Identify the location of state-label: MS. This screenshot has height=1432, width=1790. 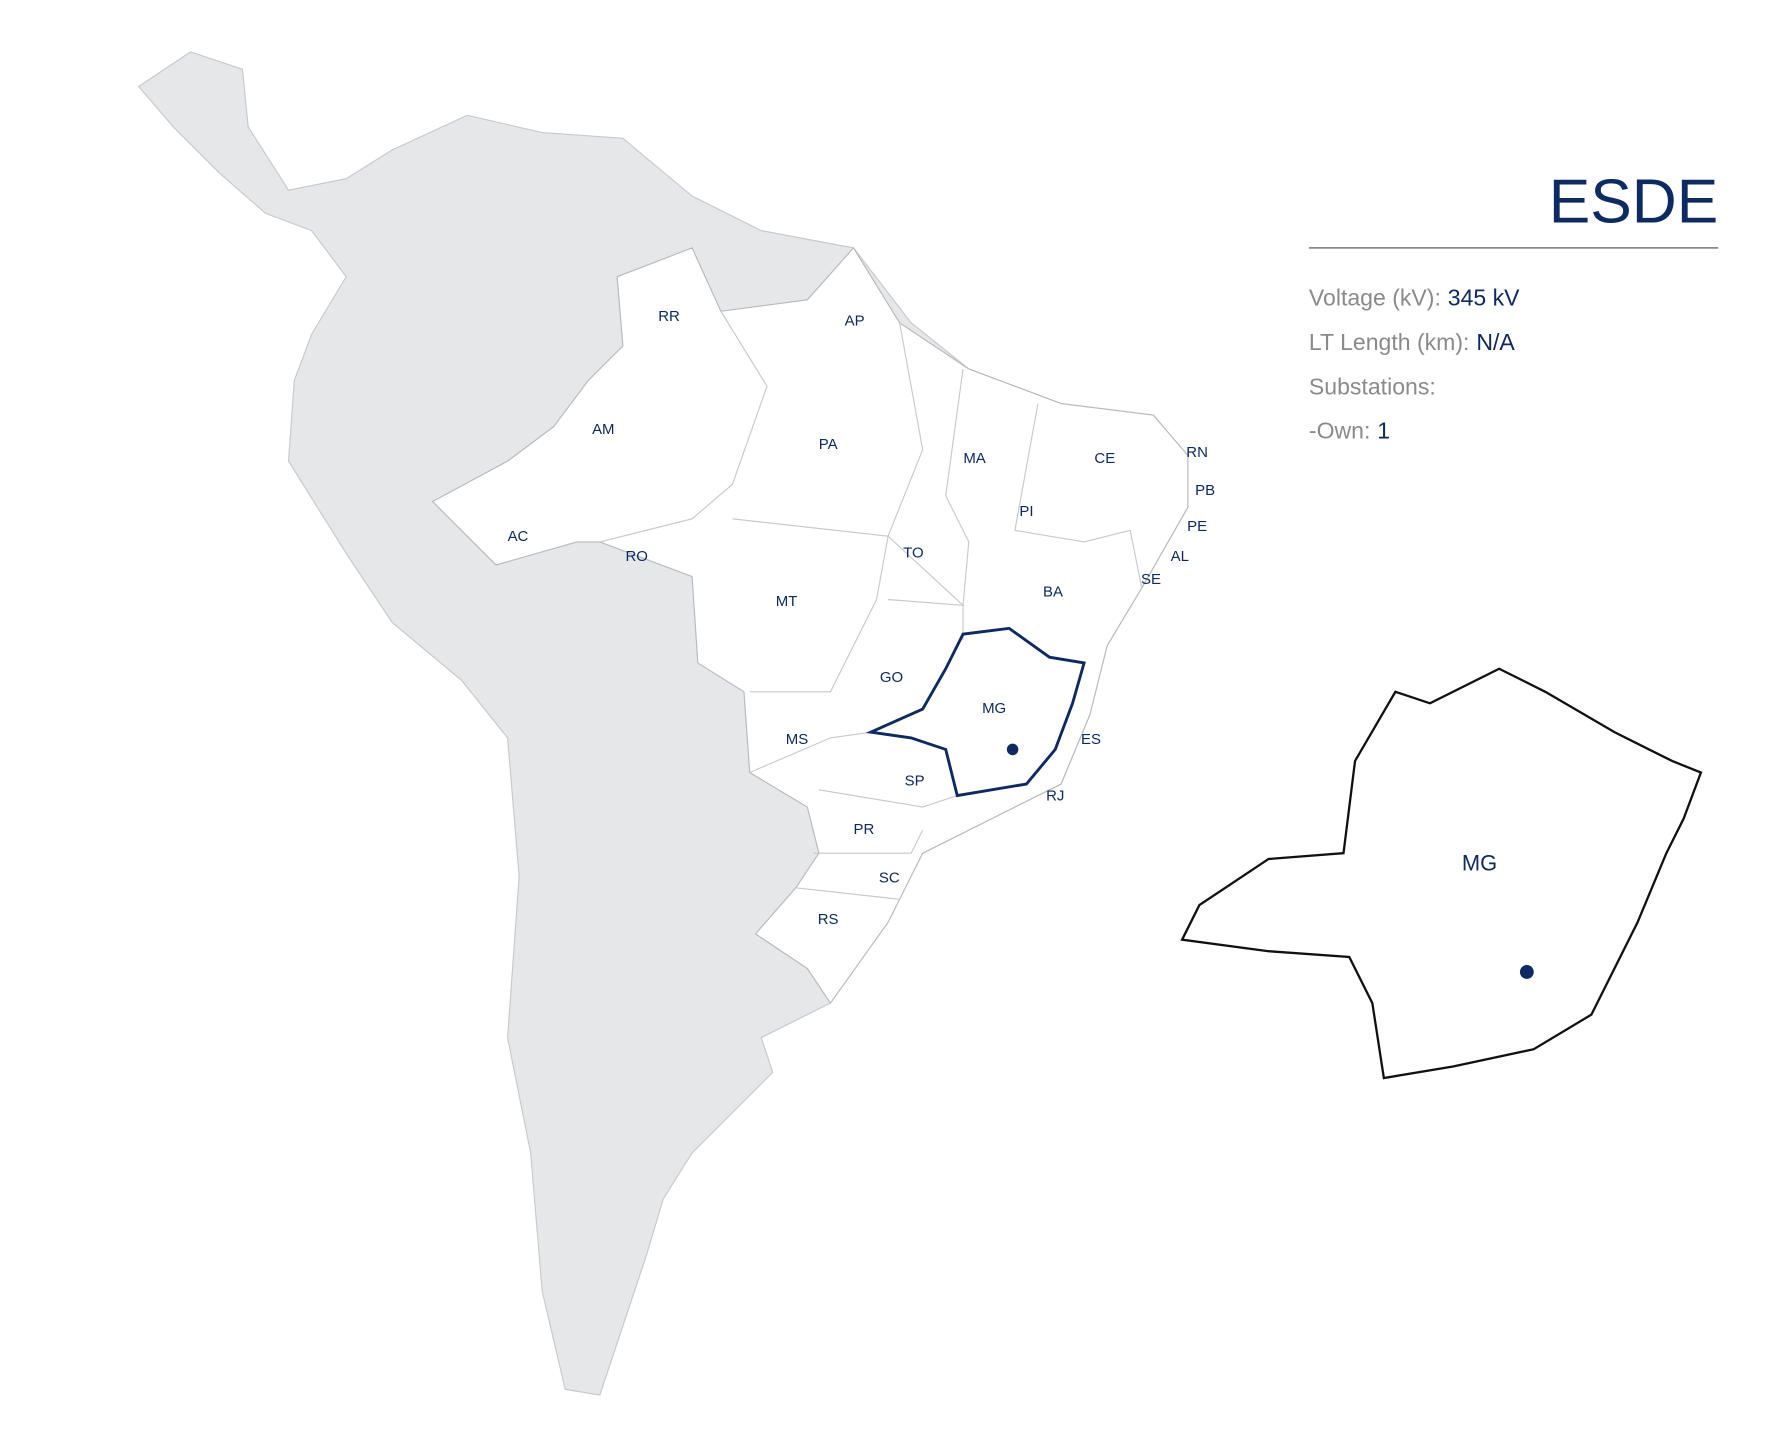
(797, 739).